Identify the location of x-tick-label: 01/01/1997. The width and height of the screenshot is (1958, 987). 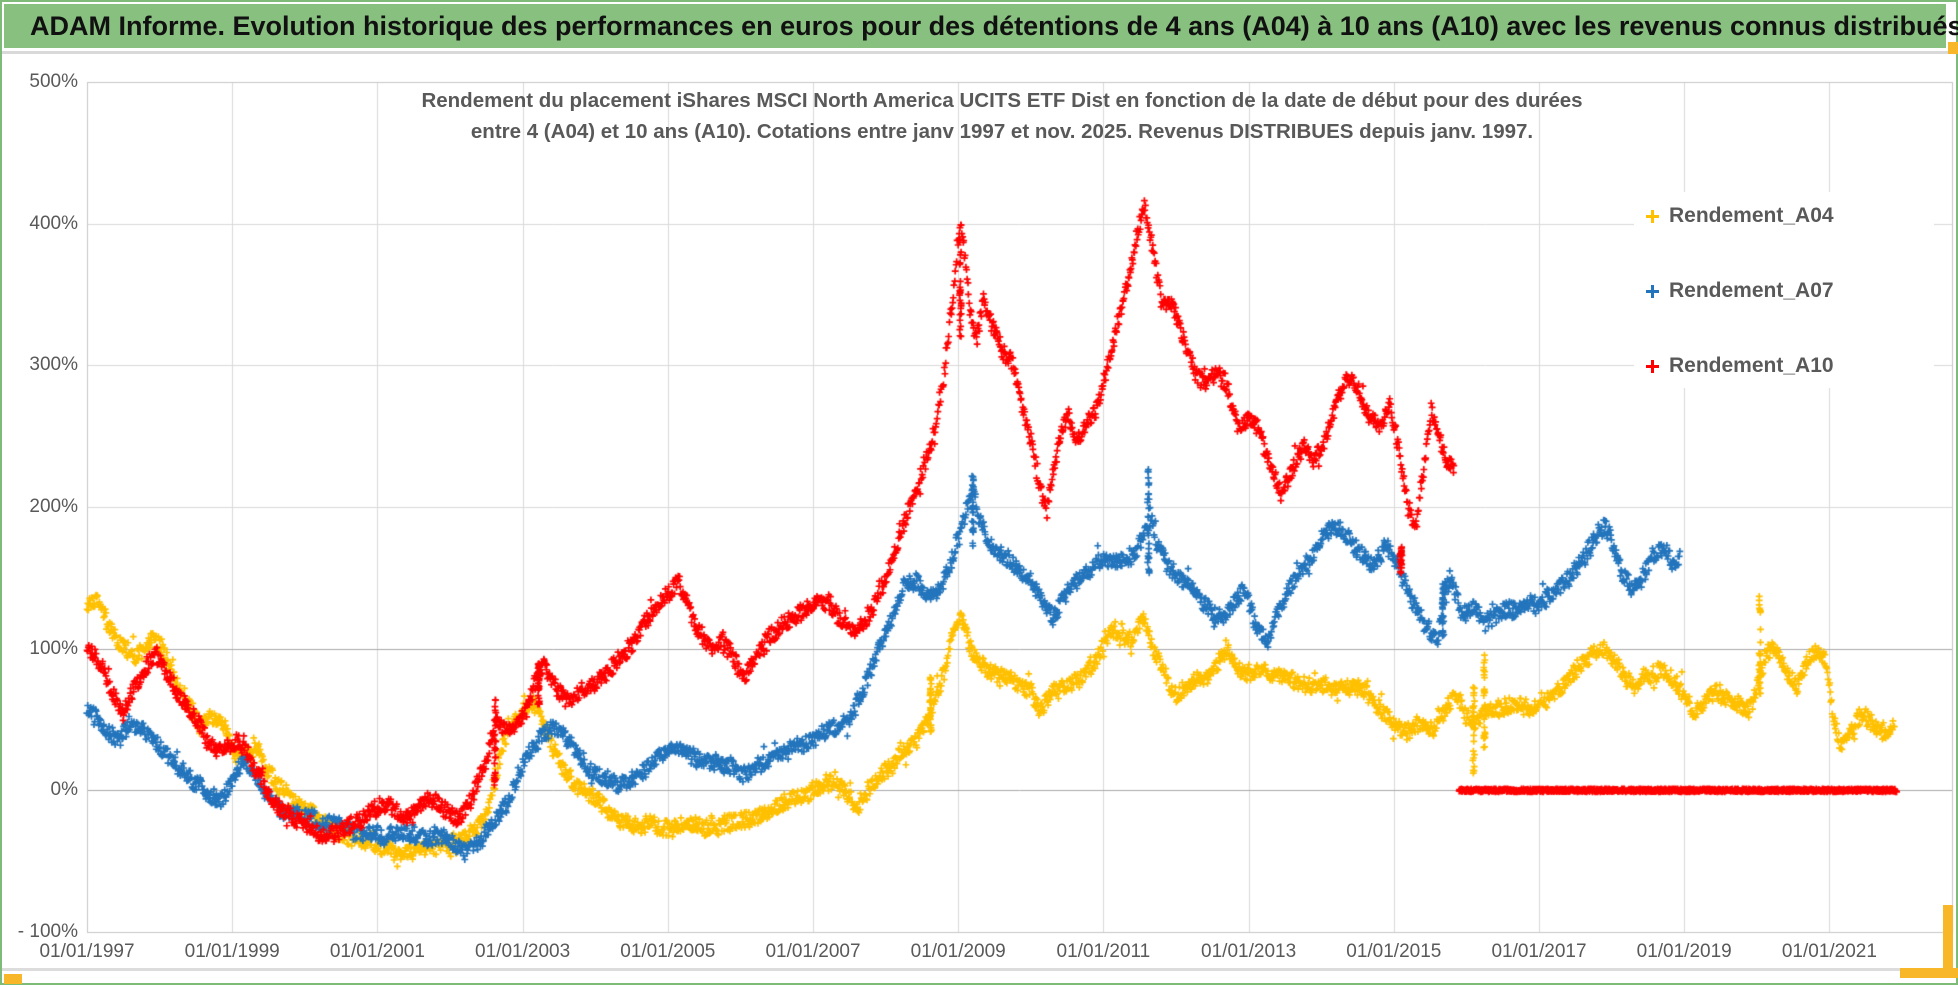
(87, 951).